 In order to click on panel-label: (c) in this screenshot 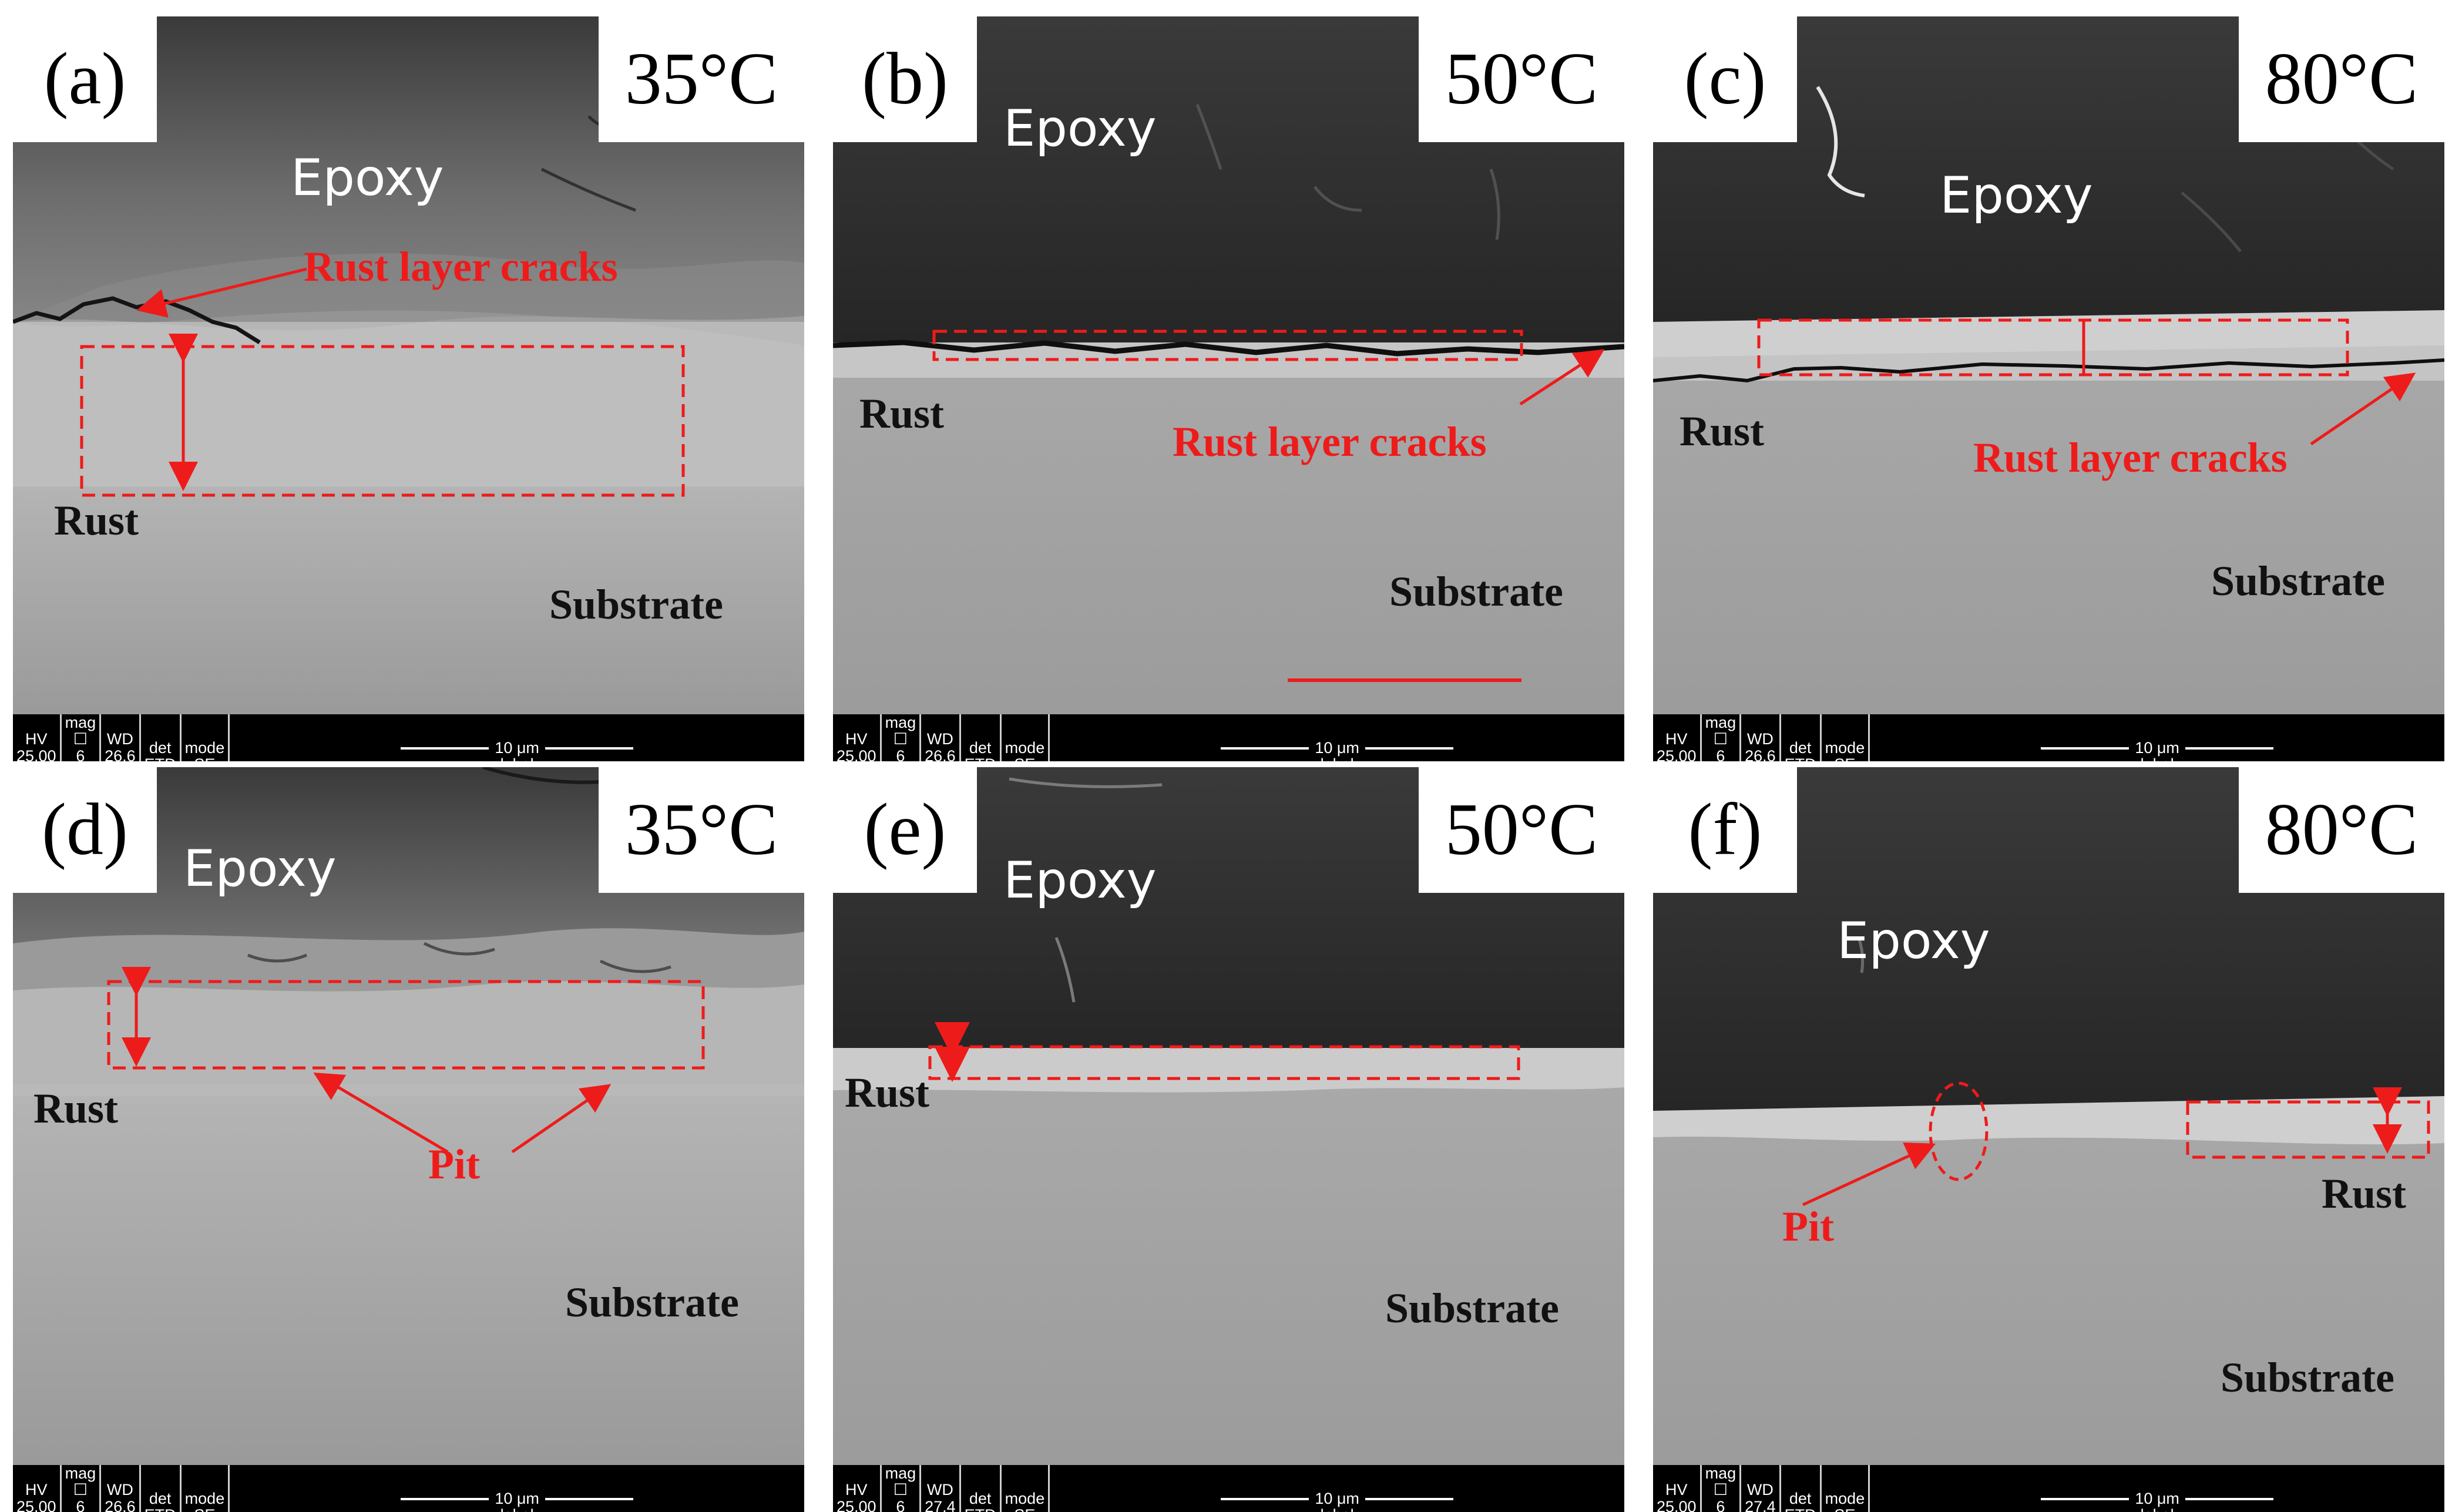, I will do `click(1725, 79)`.